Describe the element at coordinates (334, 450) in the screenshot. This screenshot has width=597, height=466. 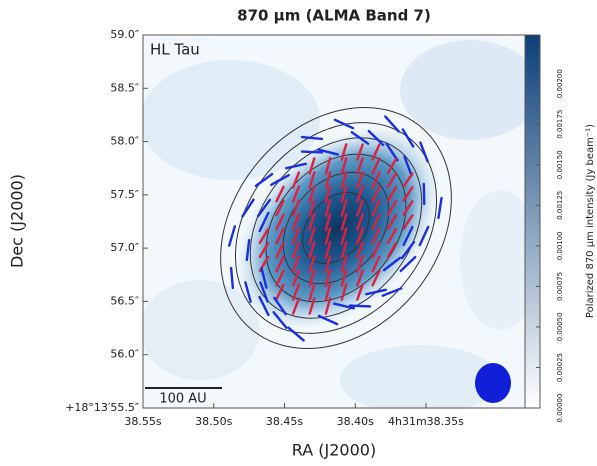
I see `x-axis-label: RA (J2000)` at that location.